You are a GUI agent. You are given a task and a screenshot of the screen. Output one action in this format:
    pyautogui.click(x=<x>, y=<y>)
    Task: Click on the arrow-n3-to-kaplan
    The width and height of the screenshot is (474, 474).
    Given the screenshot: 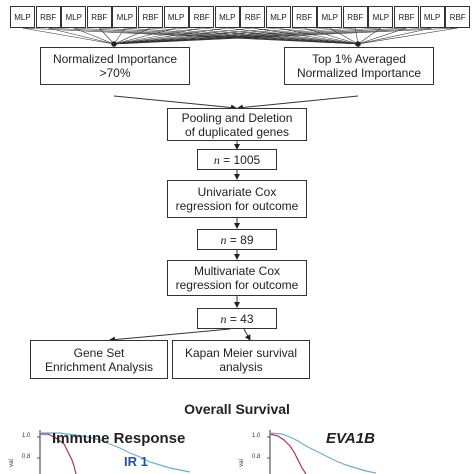 What is the action you would take?
    pyautogui.click(x=247, y=334)
    